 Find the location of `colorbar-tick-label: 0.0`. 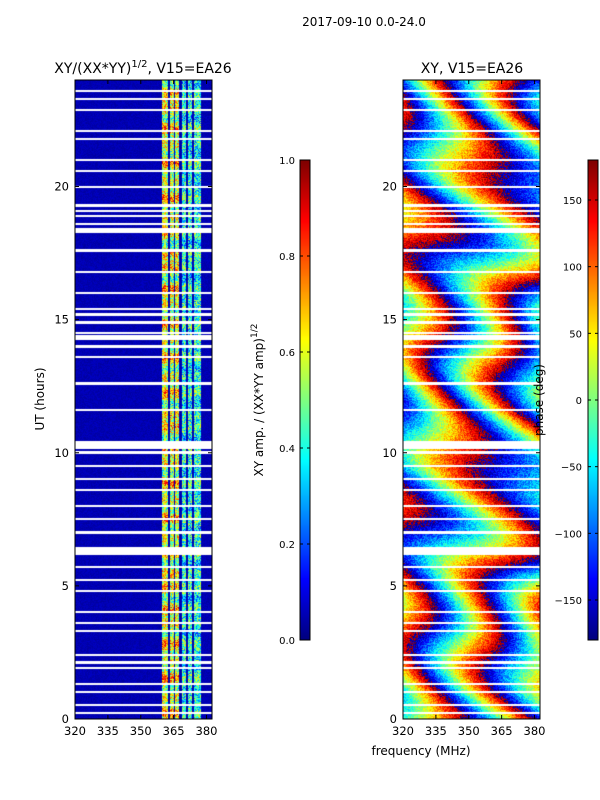

colorbar-tick-label: 0.0 is located at coordinates (287, 641).